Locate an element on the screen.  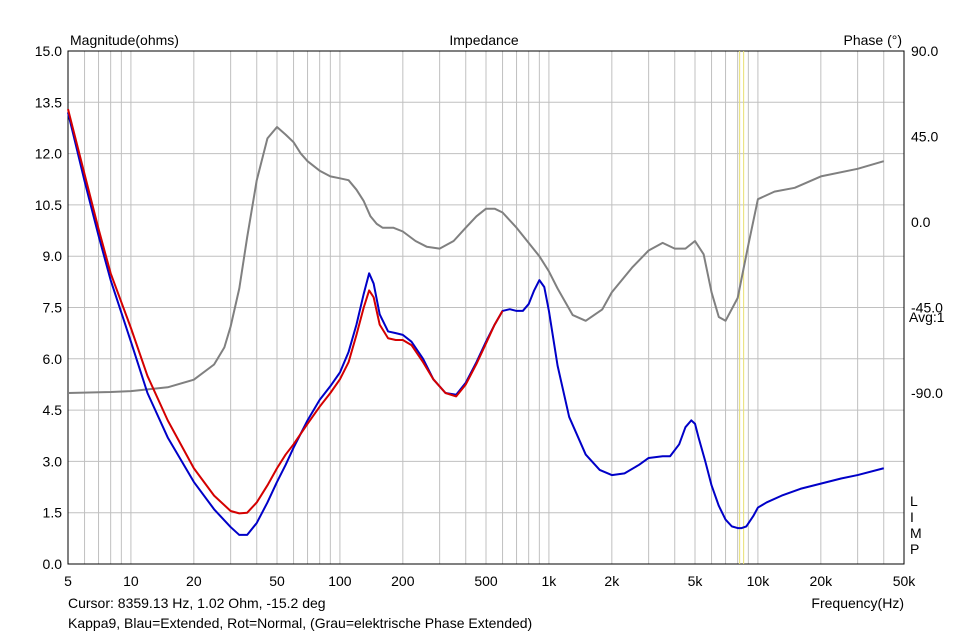
x-tick-label: 10 is located at coordinates (131, 581).